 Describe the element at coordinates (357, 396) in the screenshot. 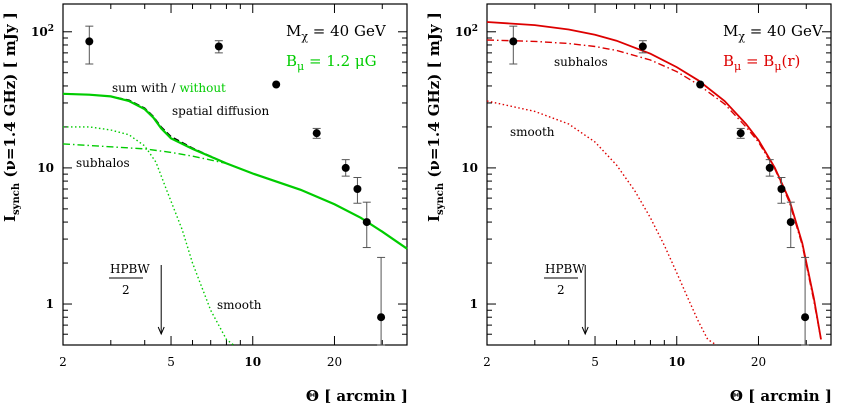

I see `left-xlabel: Θ [ arcmin ]` at that location.